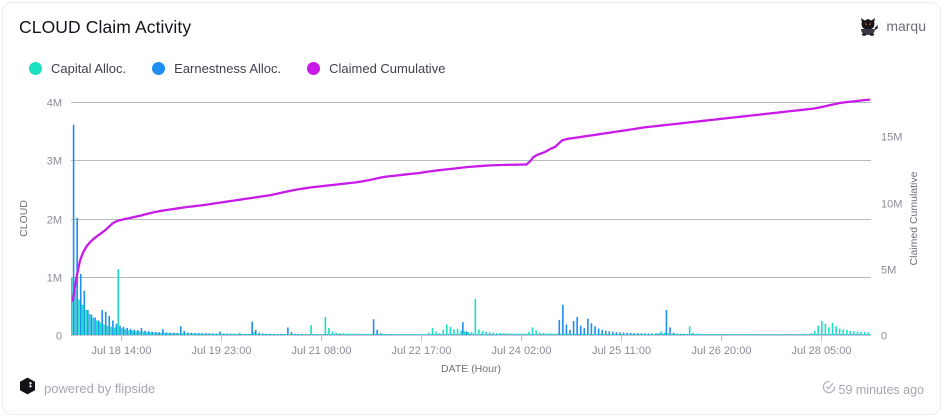  What do you see at coordinates (621, 351) in the screenshot?
I see `x-axis-tick-label: Jul 25 11:00` at bounding box center [621, 351].